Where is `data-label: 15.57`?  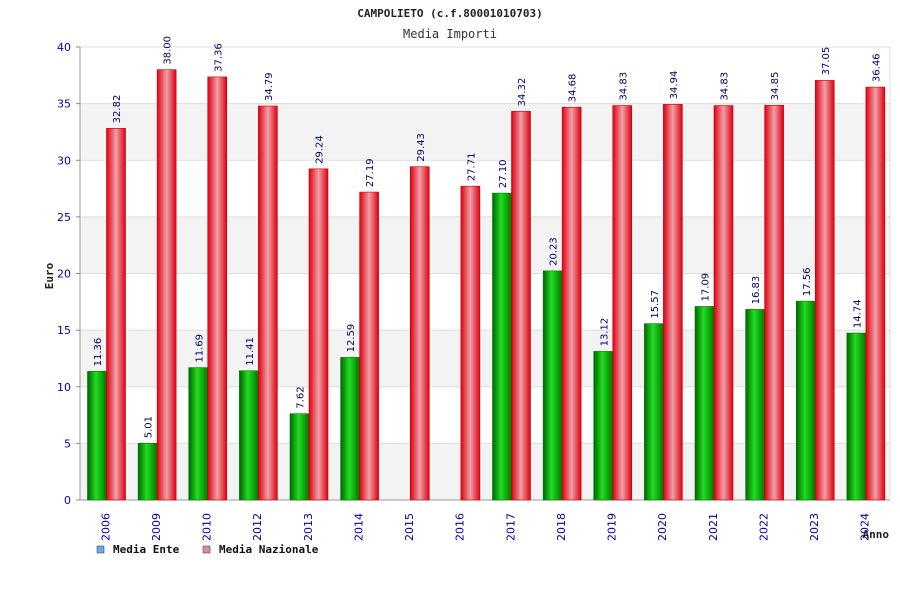 data-label: 15.57 is located at coordinates (655, 304).